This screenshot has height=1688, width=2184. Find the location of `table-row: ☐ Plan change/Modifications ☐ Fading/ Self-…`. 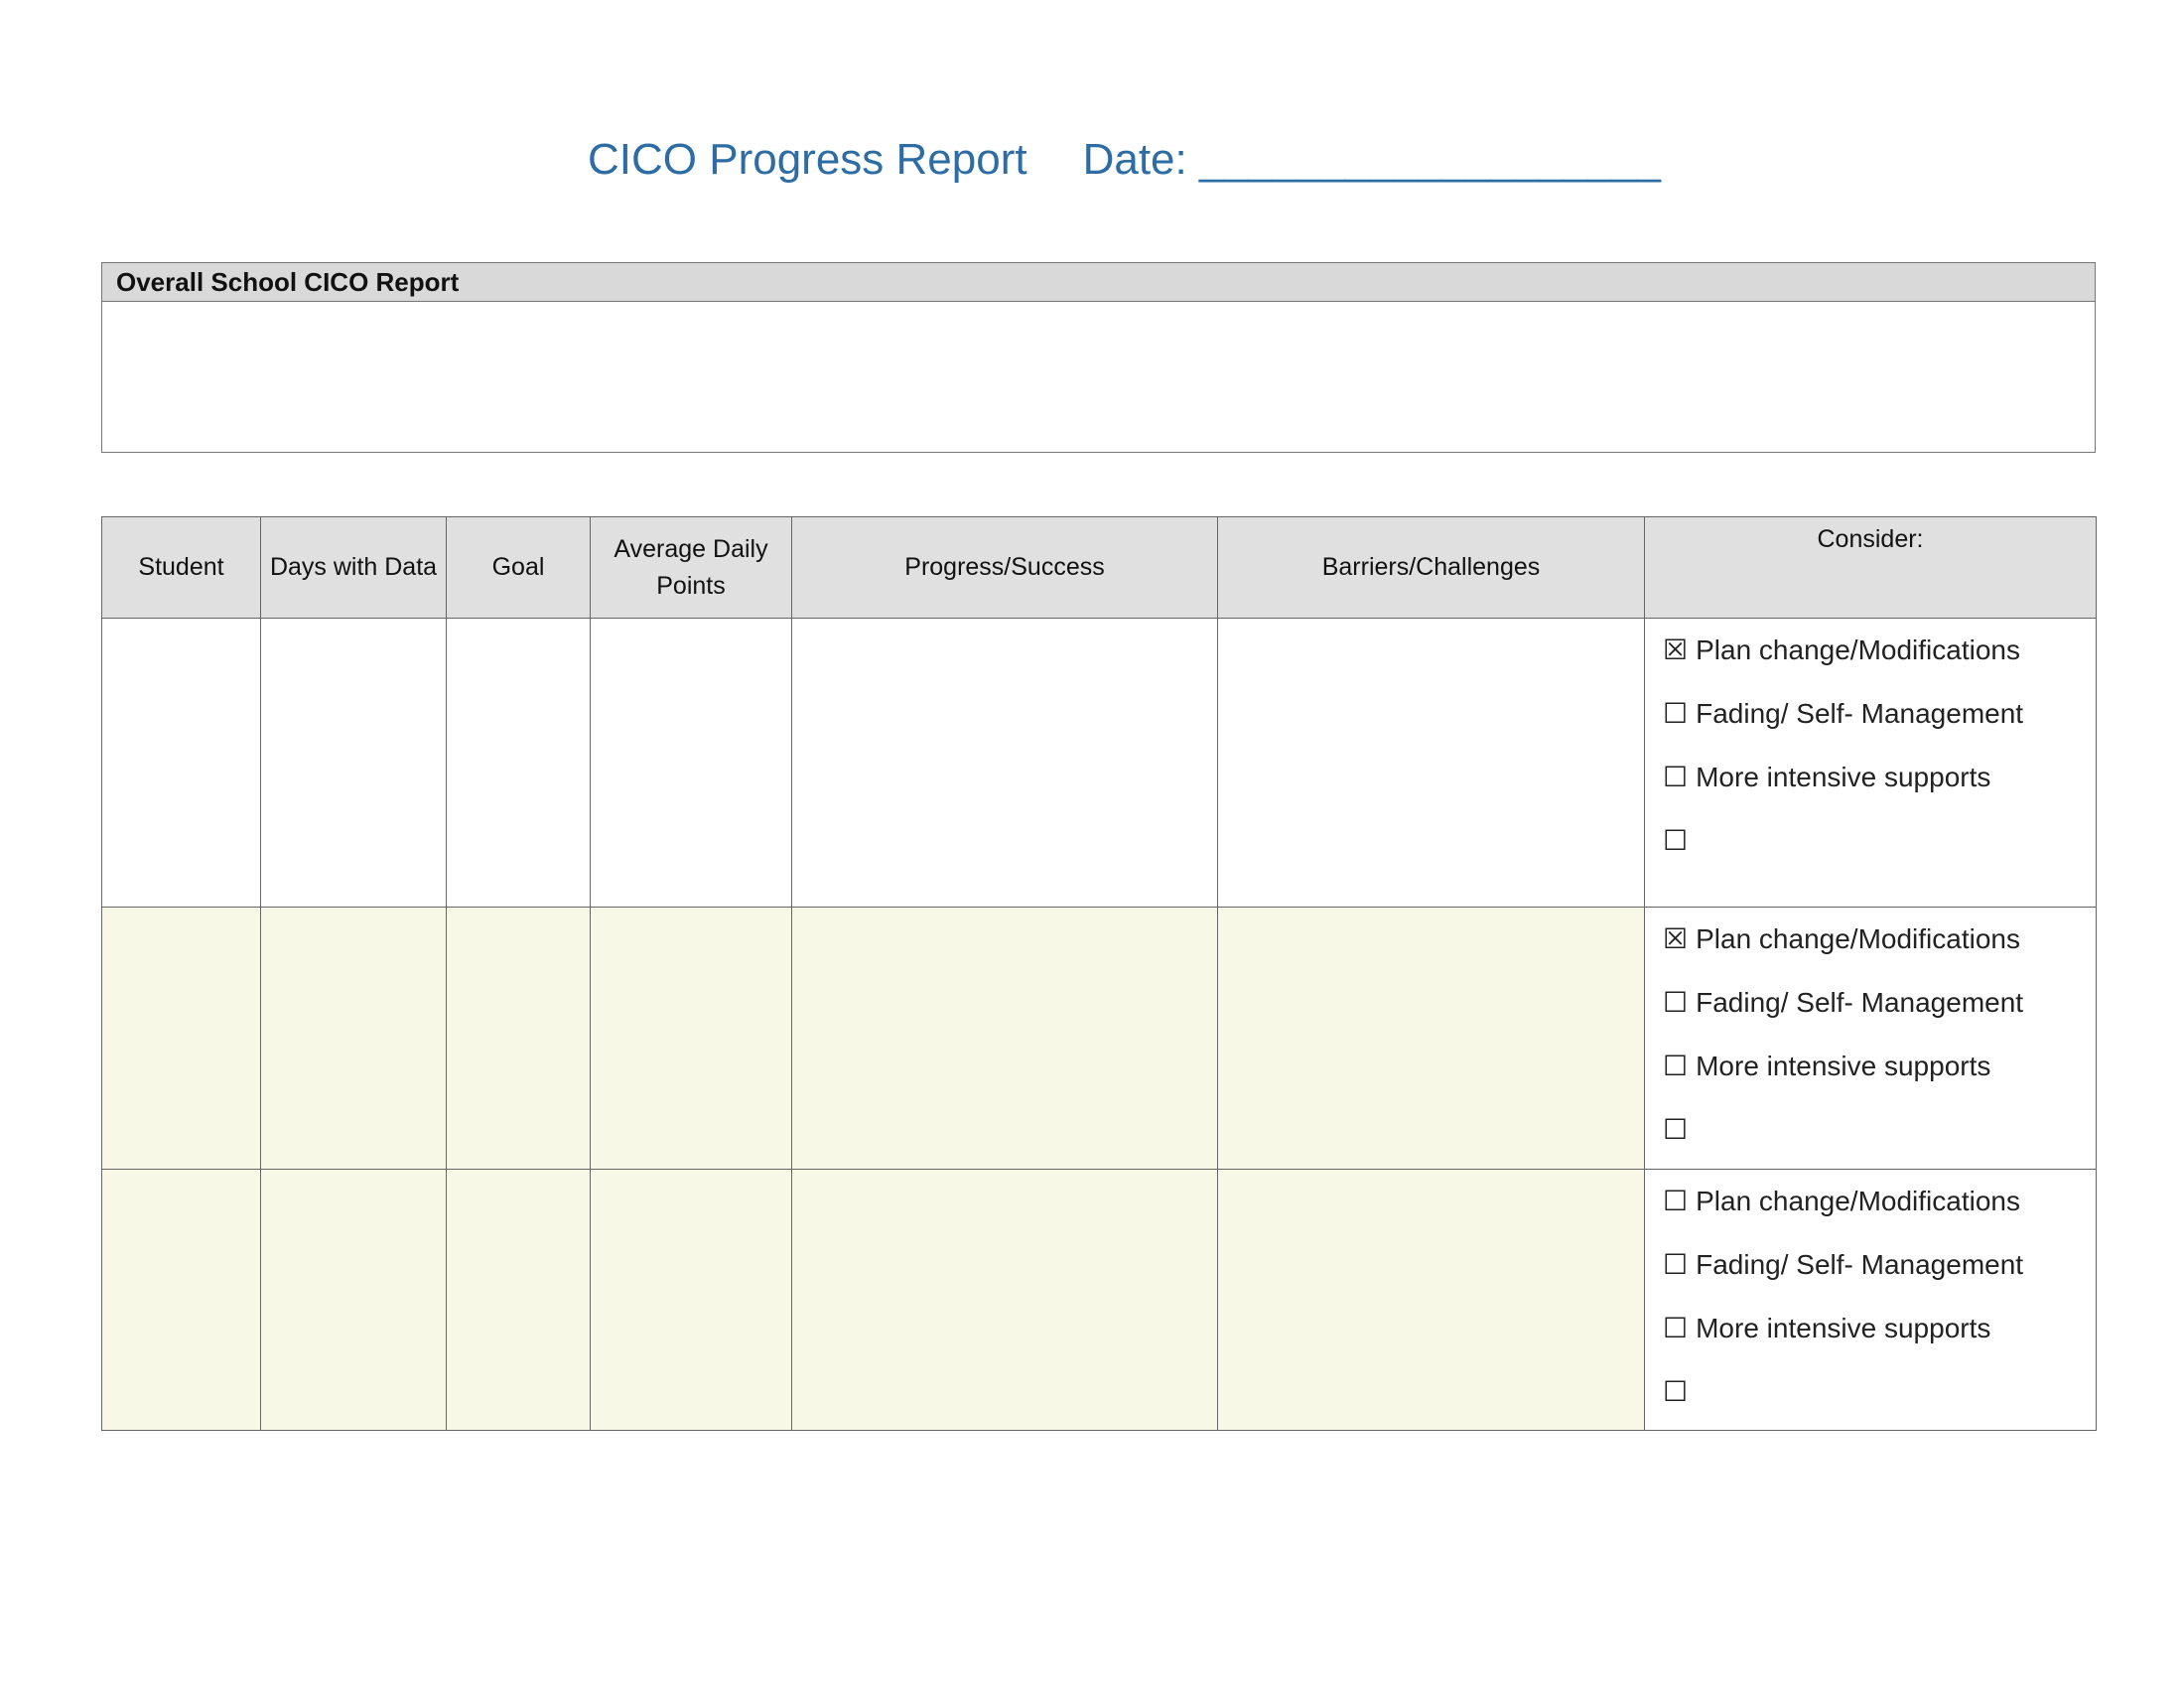

table-row: ☐ Plan change/Modifications ☐ Fading/ Self-… is located at coordinates (1099, 1300).